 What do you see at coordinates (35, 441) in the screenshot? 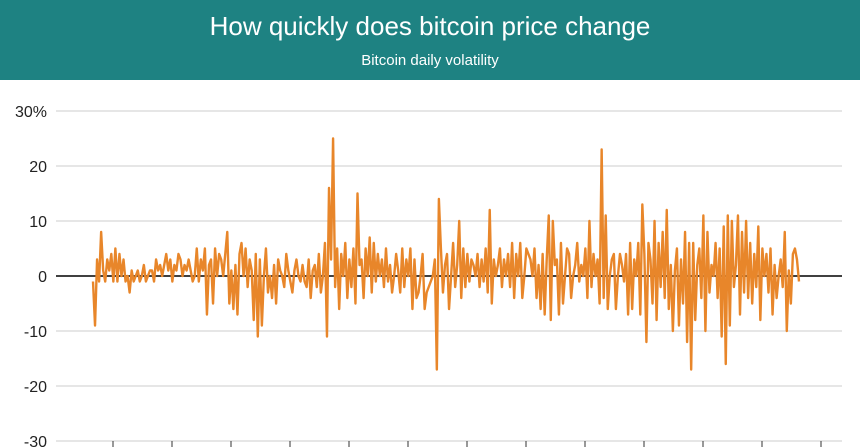
I see `y-tick-label: -30` at bounding box center [35, 441].